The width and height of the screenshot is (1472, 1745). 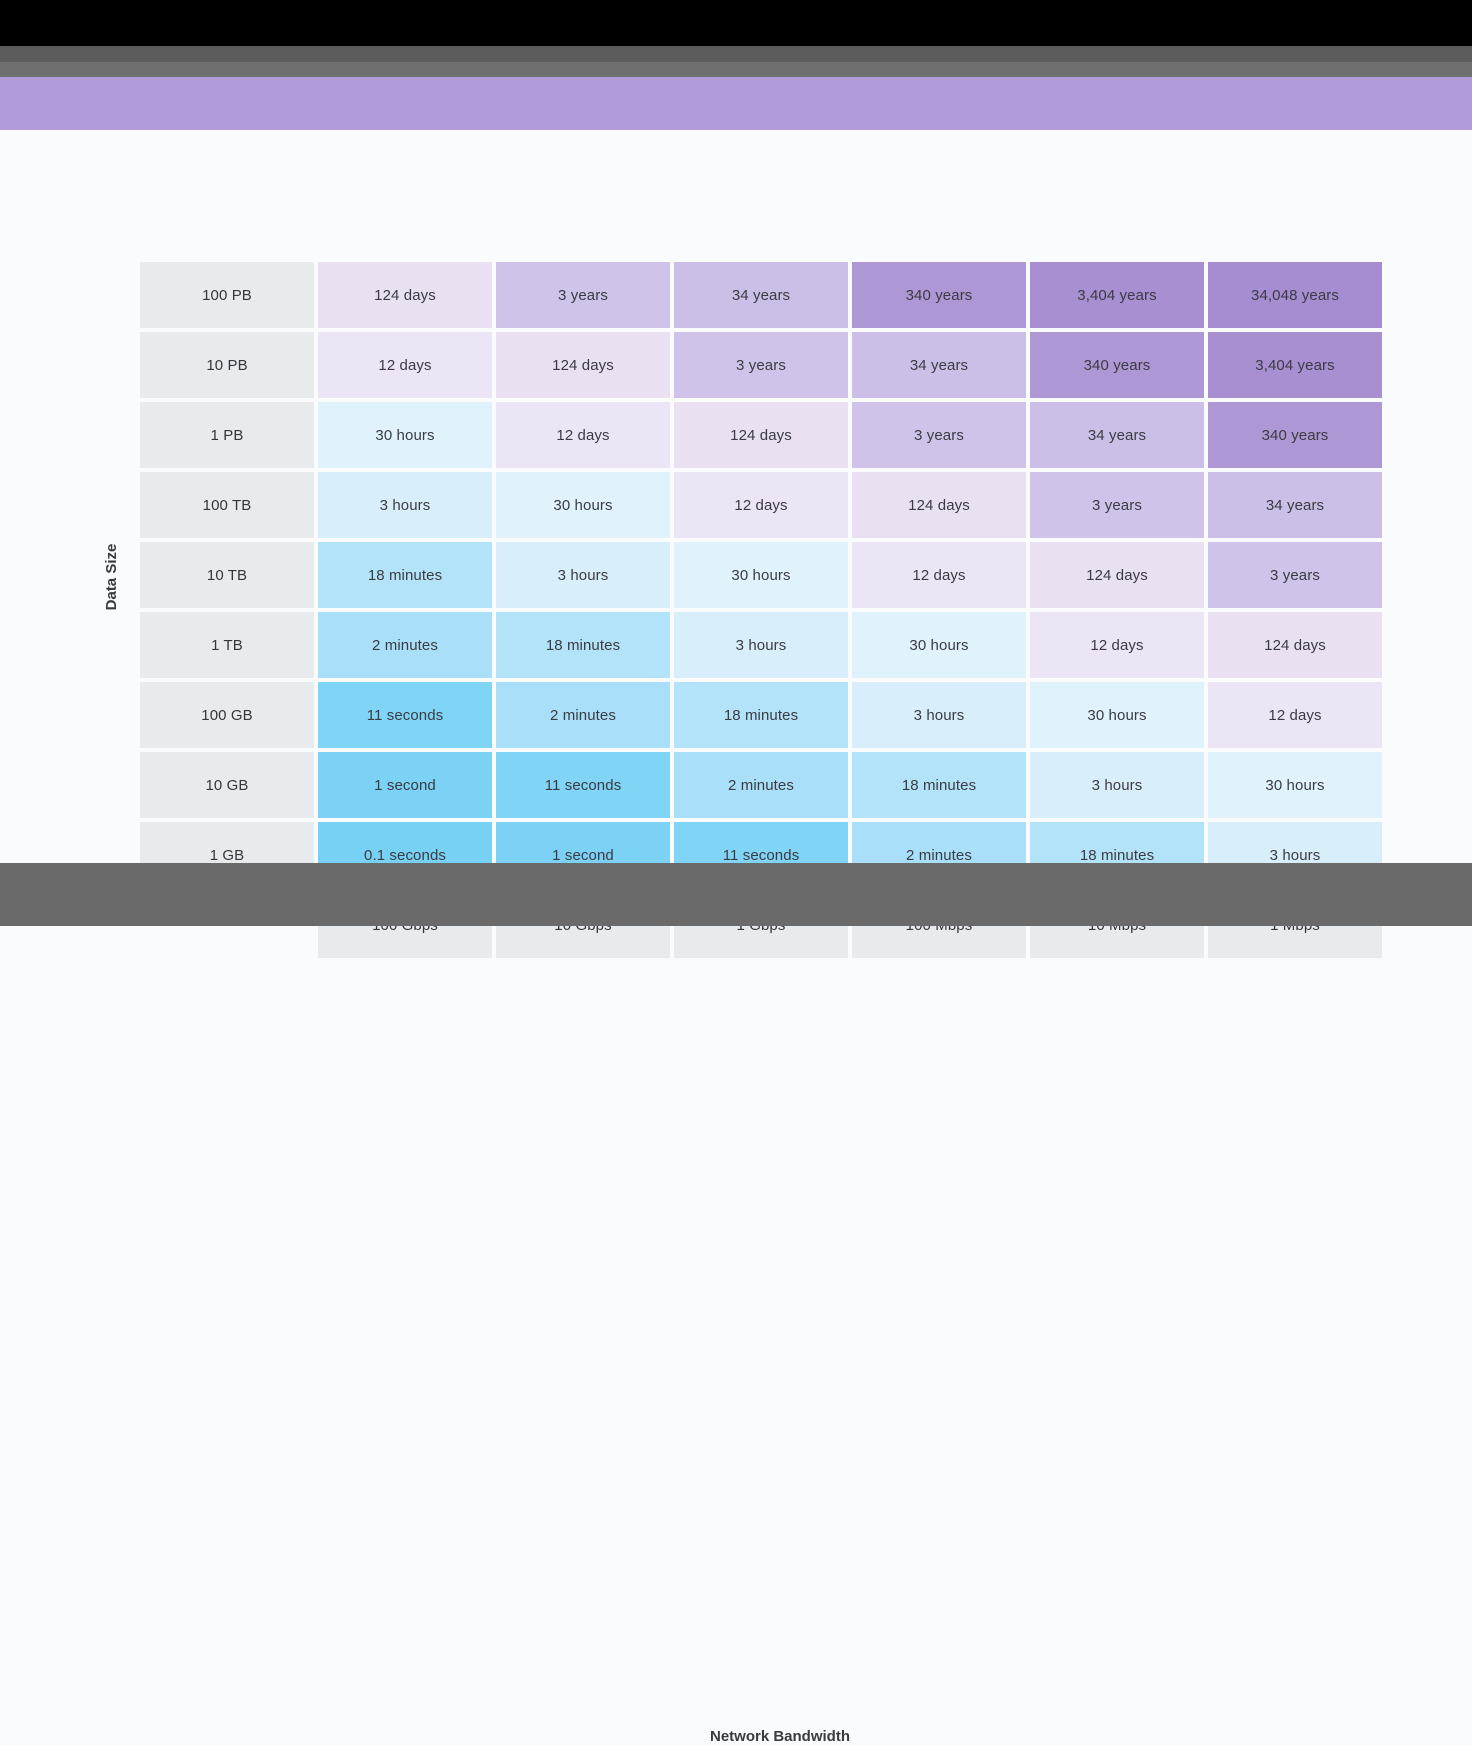 I want to click on row-label: 100 PB, so click(x=227, y=295).